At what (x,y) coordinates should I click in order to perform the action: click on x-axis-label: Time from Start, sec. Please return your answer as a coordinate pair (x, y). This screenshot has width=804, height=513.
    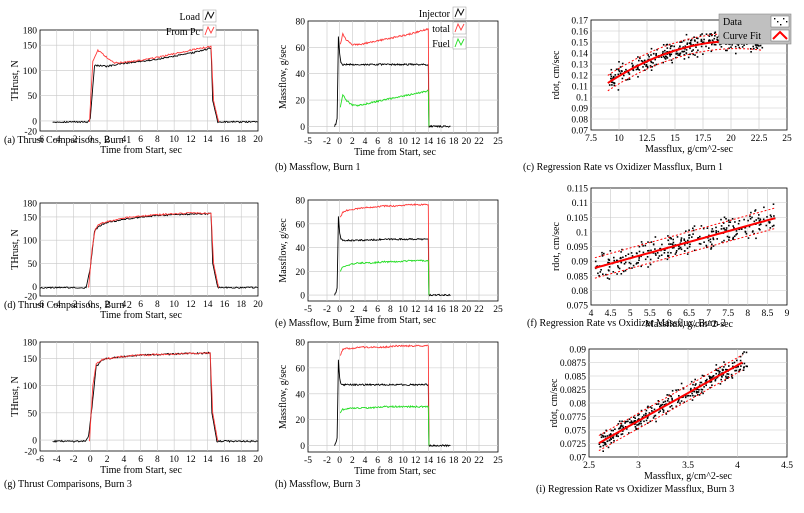
    Looking at the image, I should click on (141, 470).